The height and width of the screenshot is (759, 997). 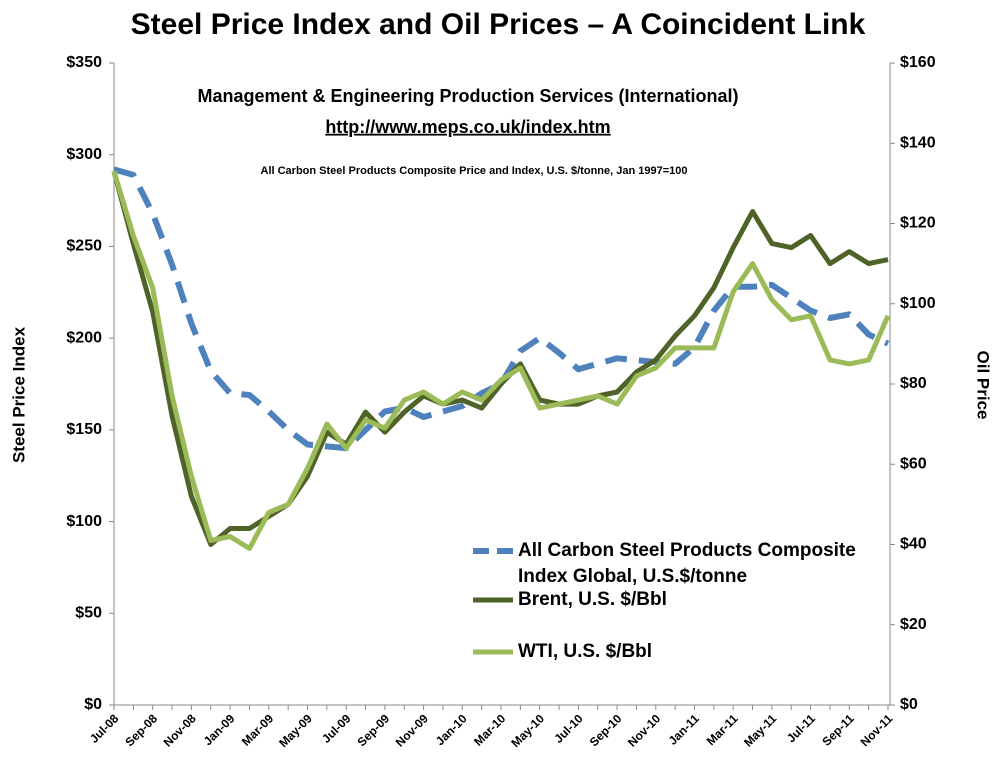 I want to click on y-tick-label: $250, so click(x=84, y=246).